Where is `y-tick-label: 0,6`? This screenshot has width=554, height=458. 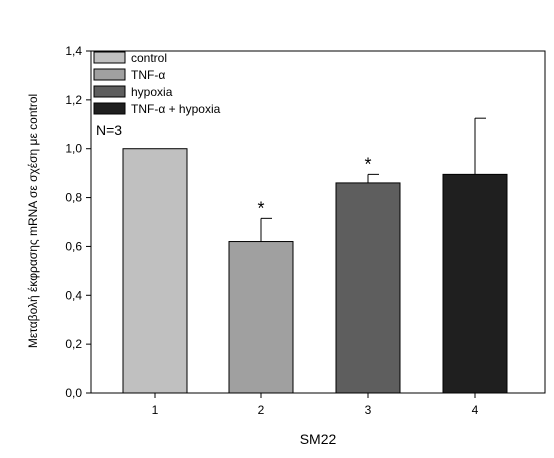
y-tick-label: 0,6 is located at coordinates (73, 246).